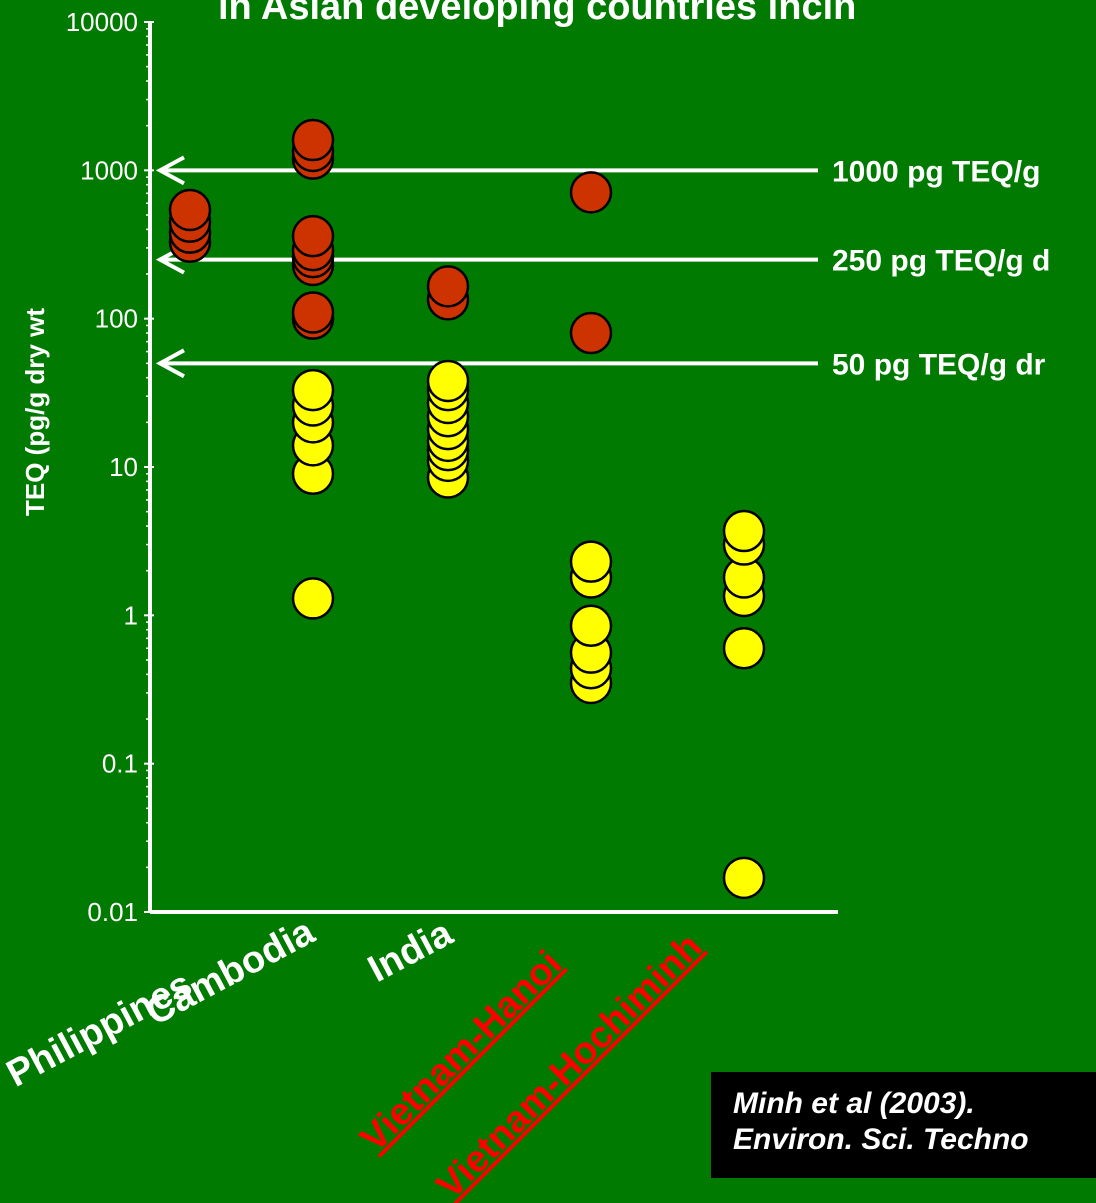 This screenshot has width=1096, height=1203. What do you see at coordinates (939, 364) in the screenshot?
I see `reference-line-label: 50 pg TEQ/g dr` at bounding box center [939, 364].